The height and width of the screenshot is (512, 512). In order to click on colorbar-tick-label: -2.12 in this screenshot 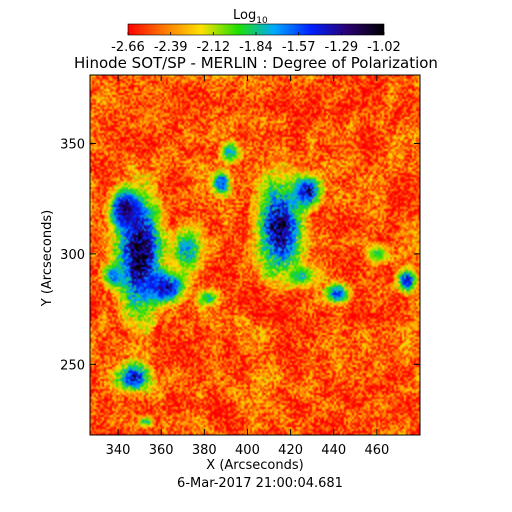, I will do `click(214, 47)`.